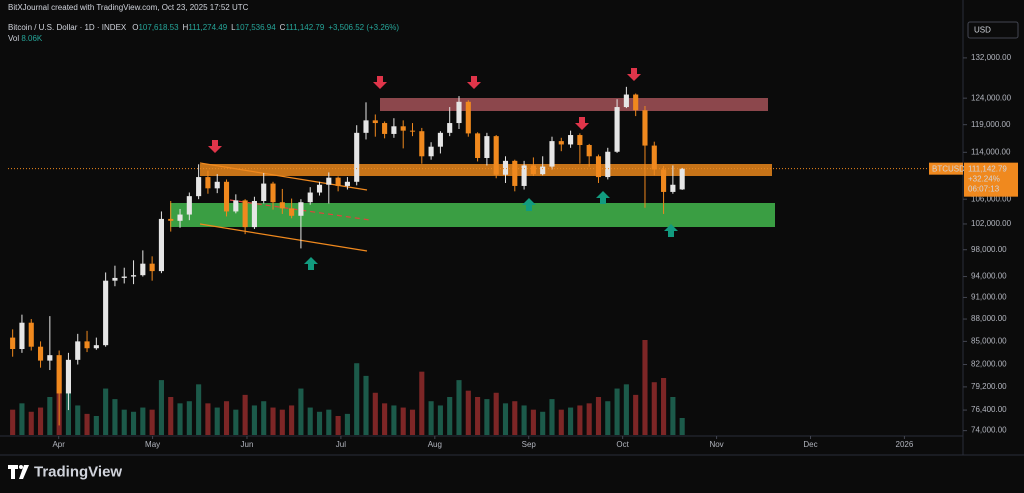 The image size is (1024, 493). Describe the element at coordinates (13, 38) in the screenshot. I see `volume-key: Vol` at that location.